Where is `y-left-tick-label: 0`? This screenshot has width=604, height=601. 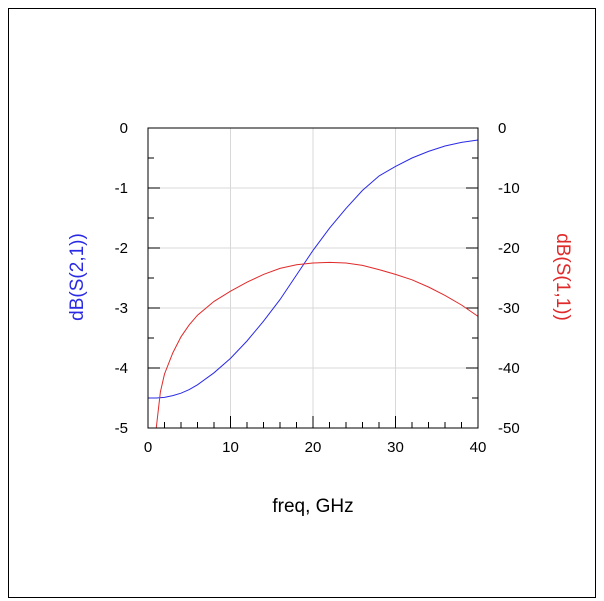
y-left-tick-label: 0 is located at coordinates (124, 128).